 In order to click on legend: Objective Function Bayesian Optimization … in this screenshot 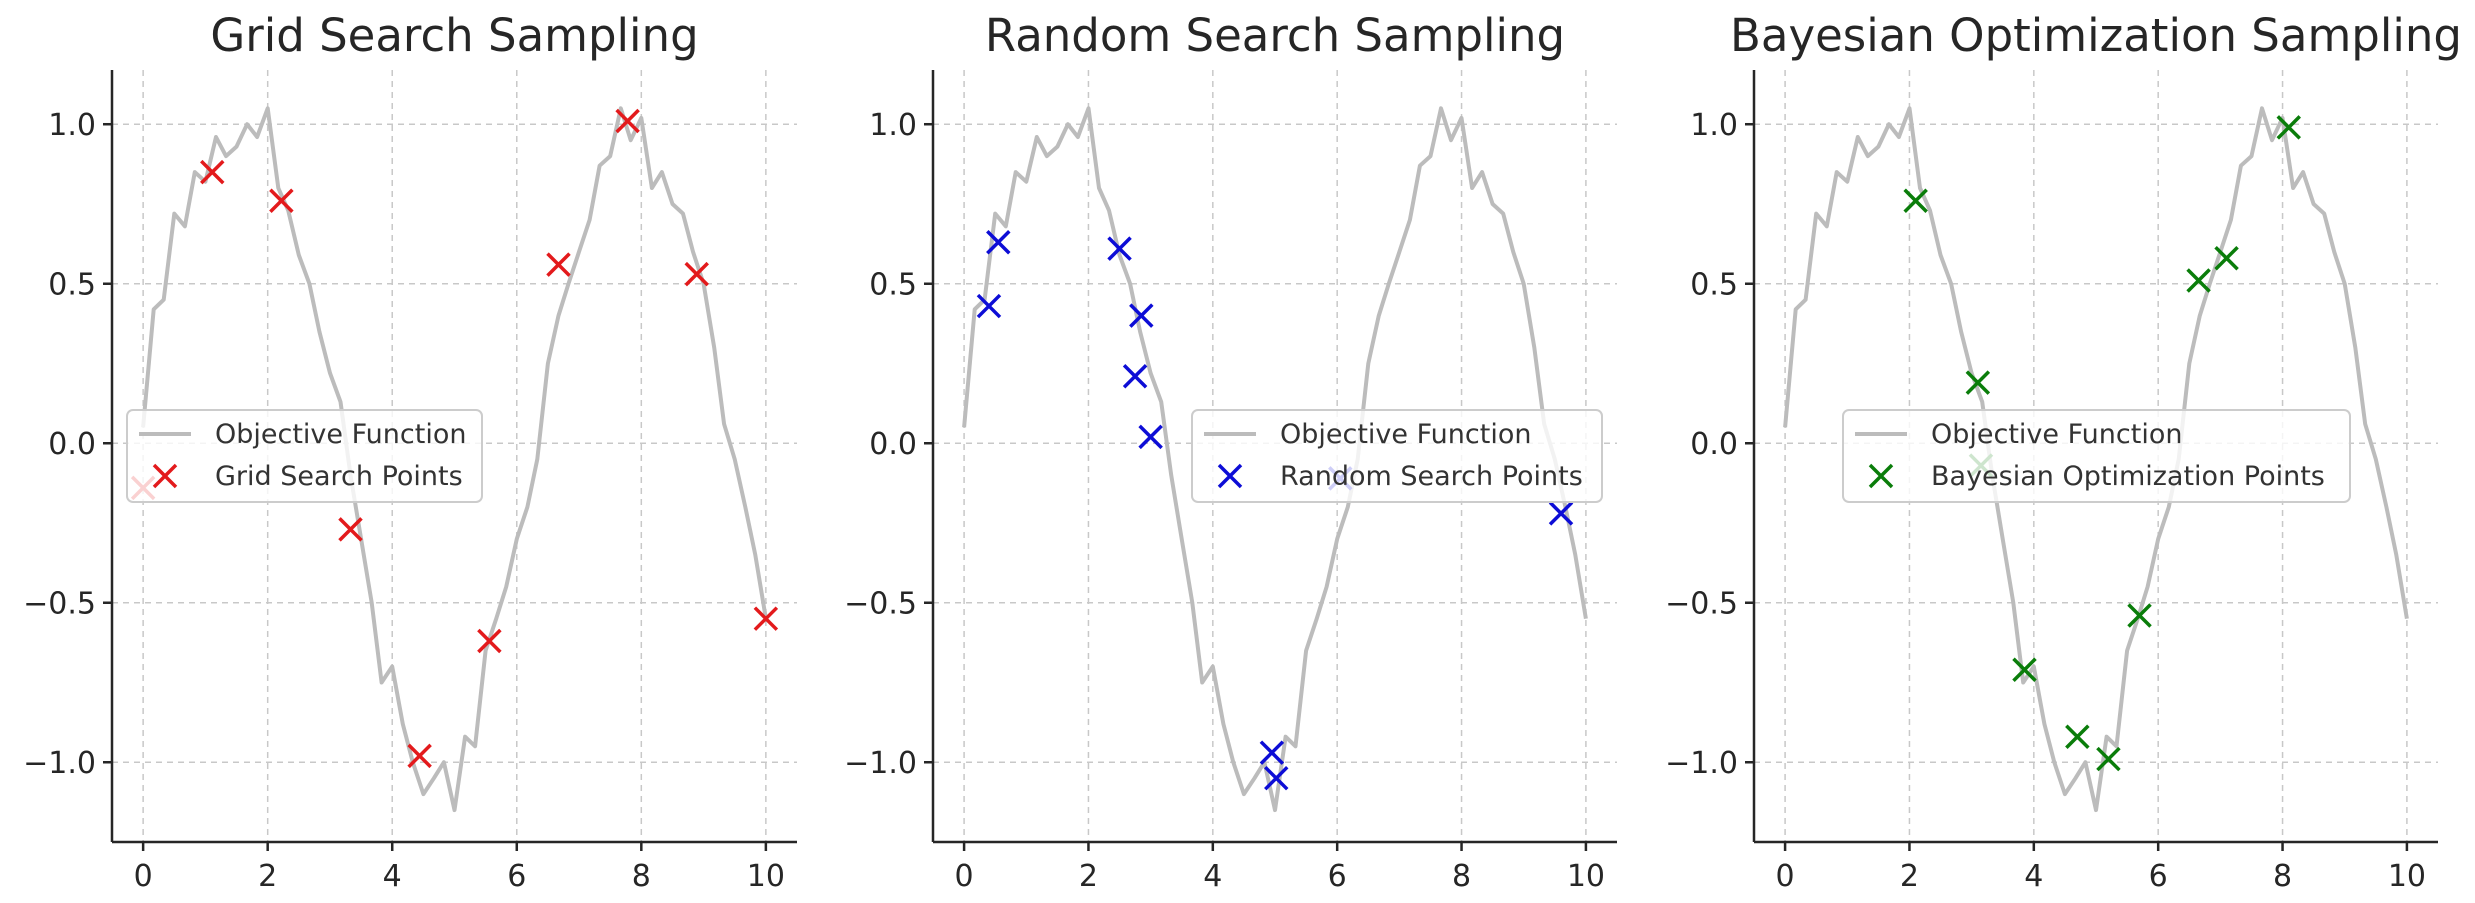, I will do `click(2096, 456)`.